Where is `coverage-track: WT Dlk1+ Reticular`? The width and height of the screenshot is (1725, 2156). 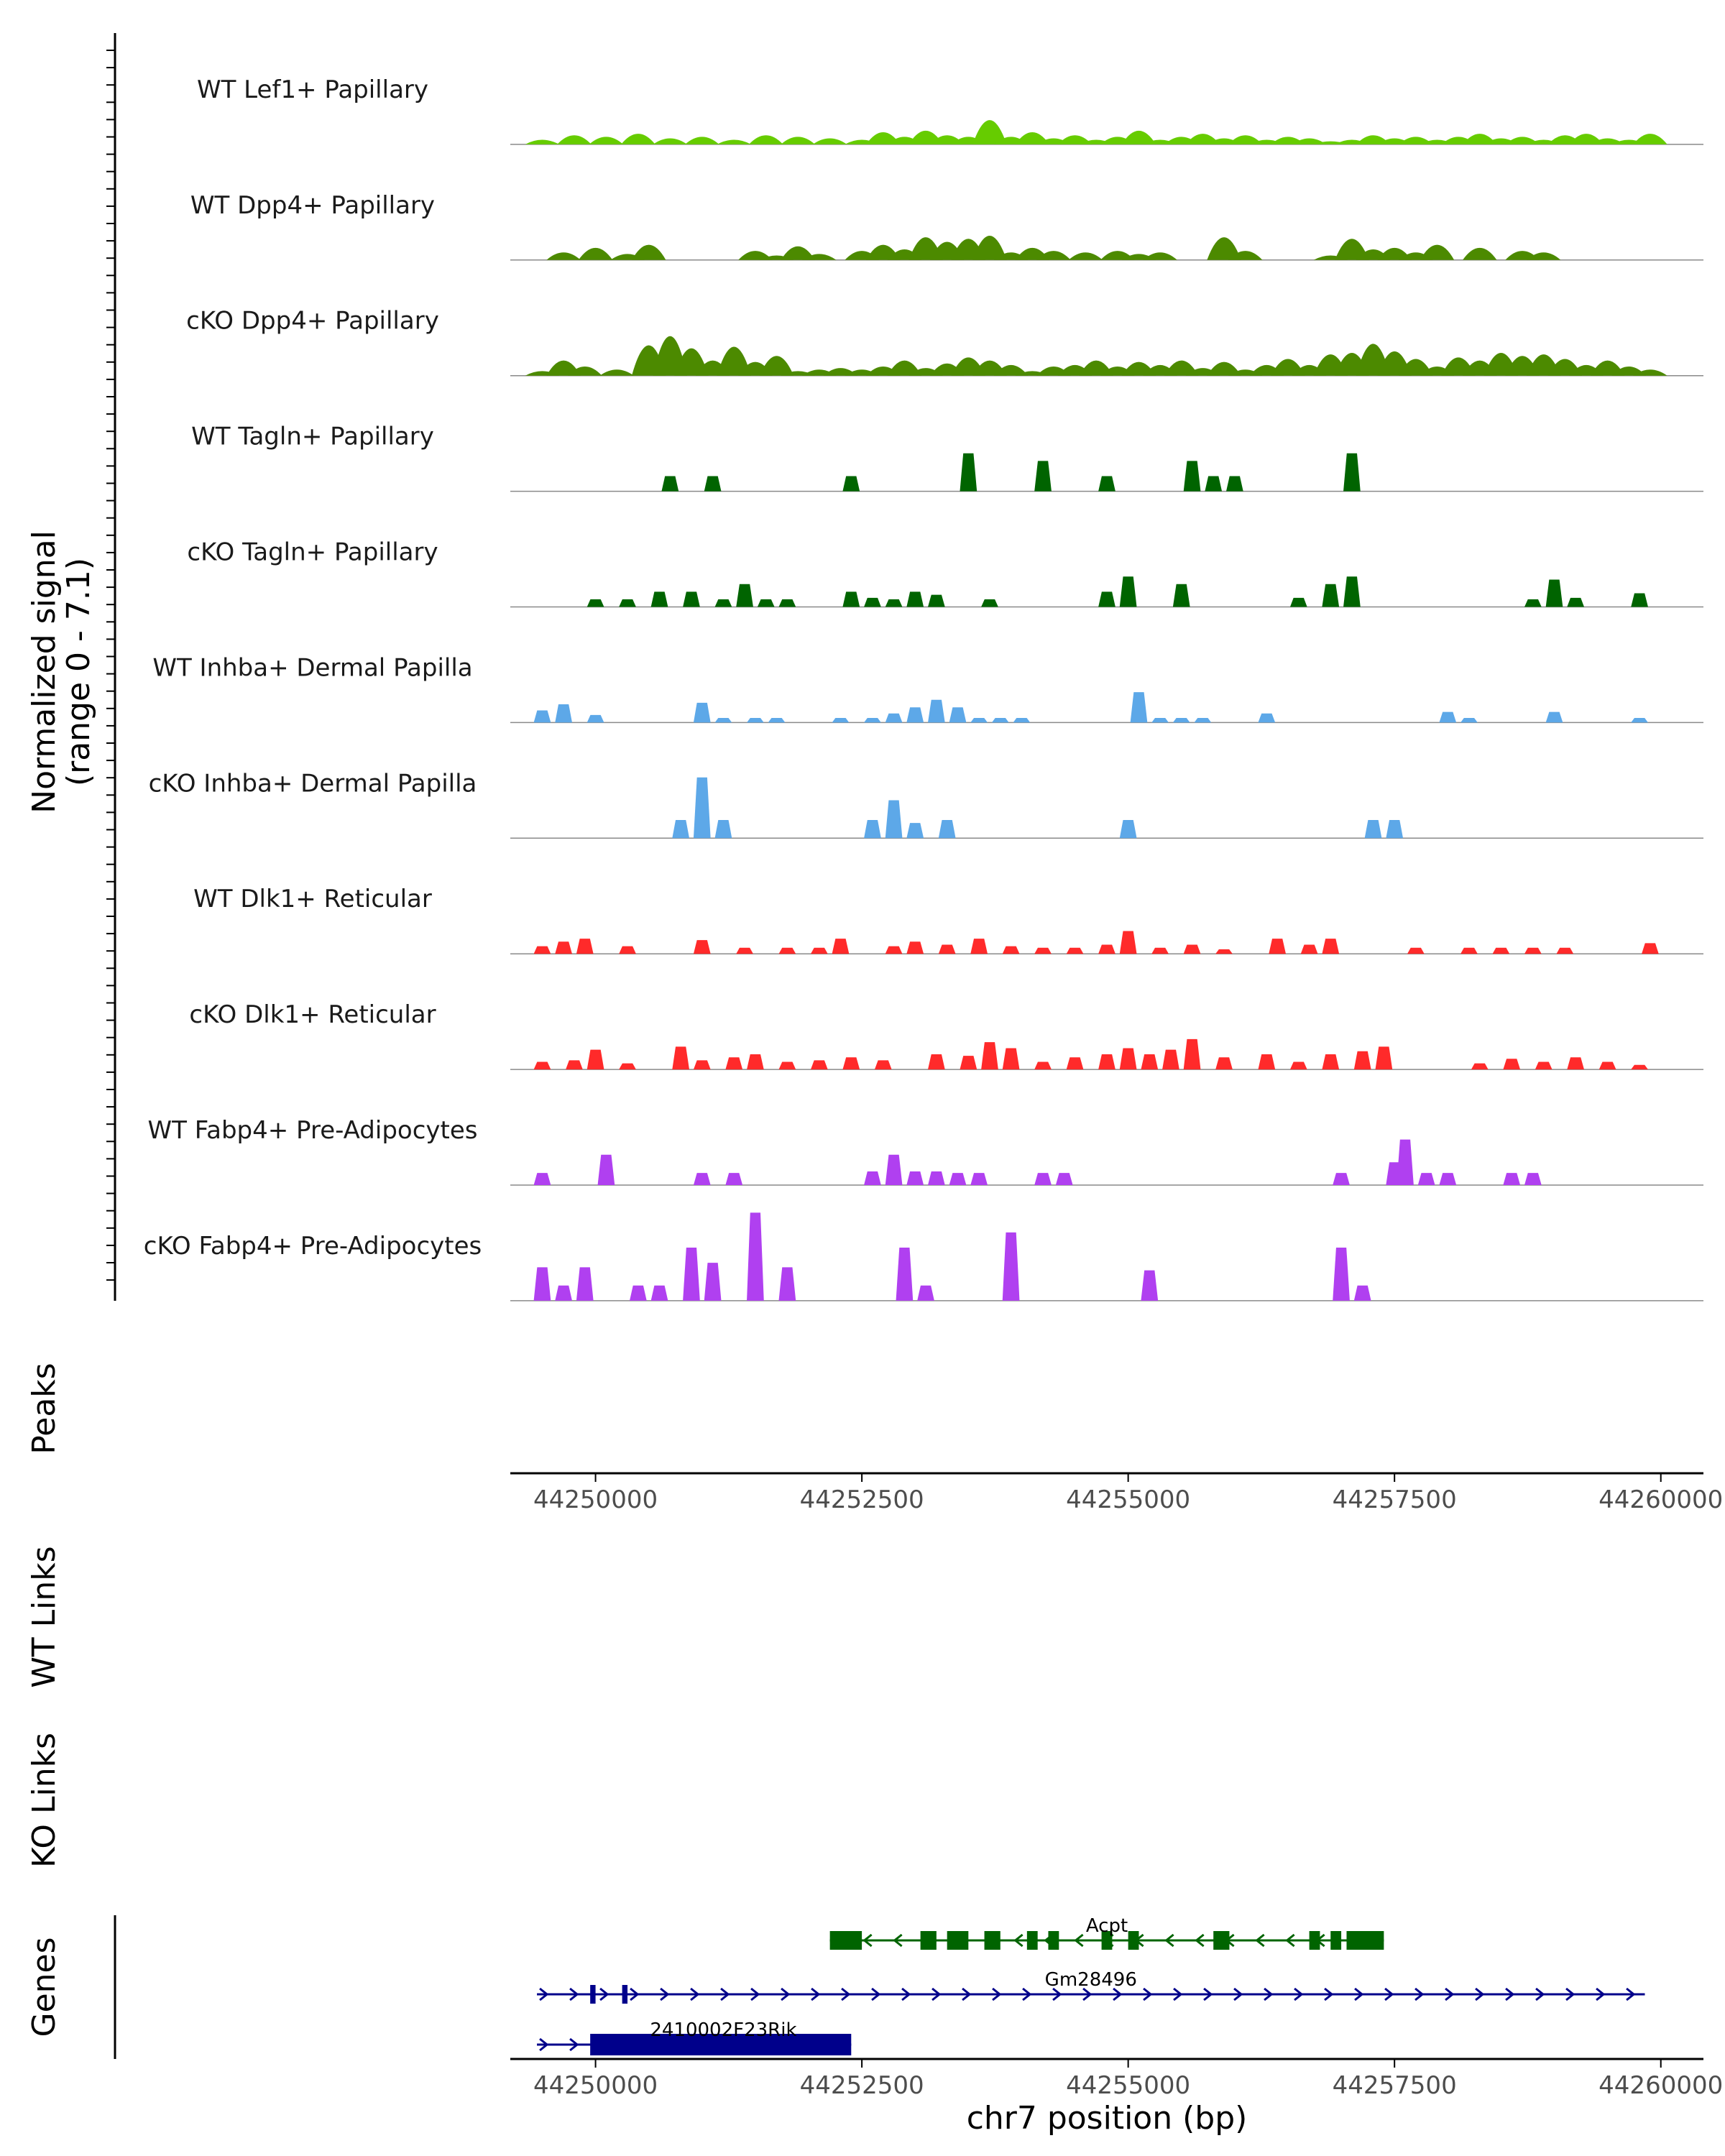 coverage-track: WT Dlk1+ Reticular is located at coordinates (948, 920).